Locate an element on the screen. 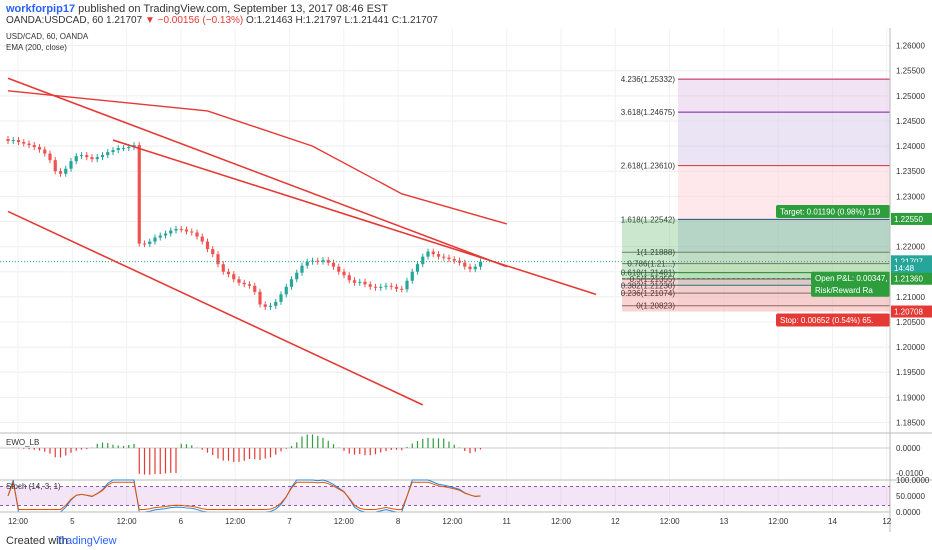 Image resolution: width=932 pixels, height=550 pixels. price-tick-label: 1.25500 is located at coordinates (910, 71).